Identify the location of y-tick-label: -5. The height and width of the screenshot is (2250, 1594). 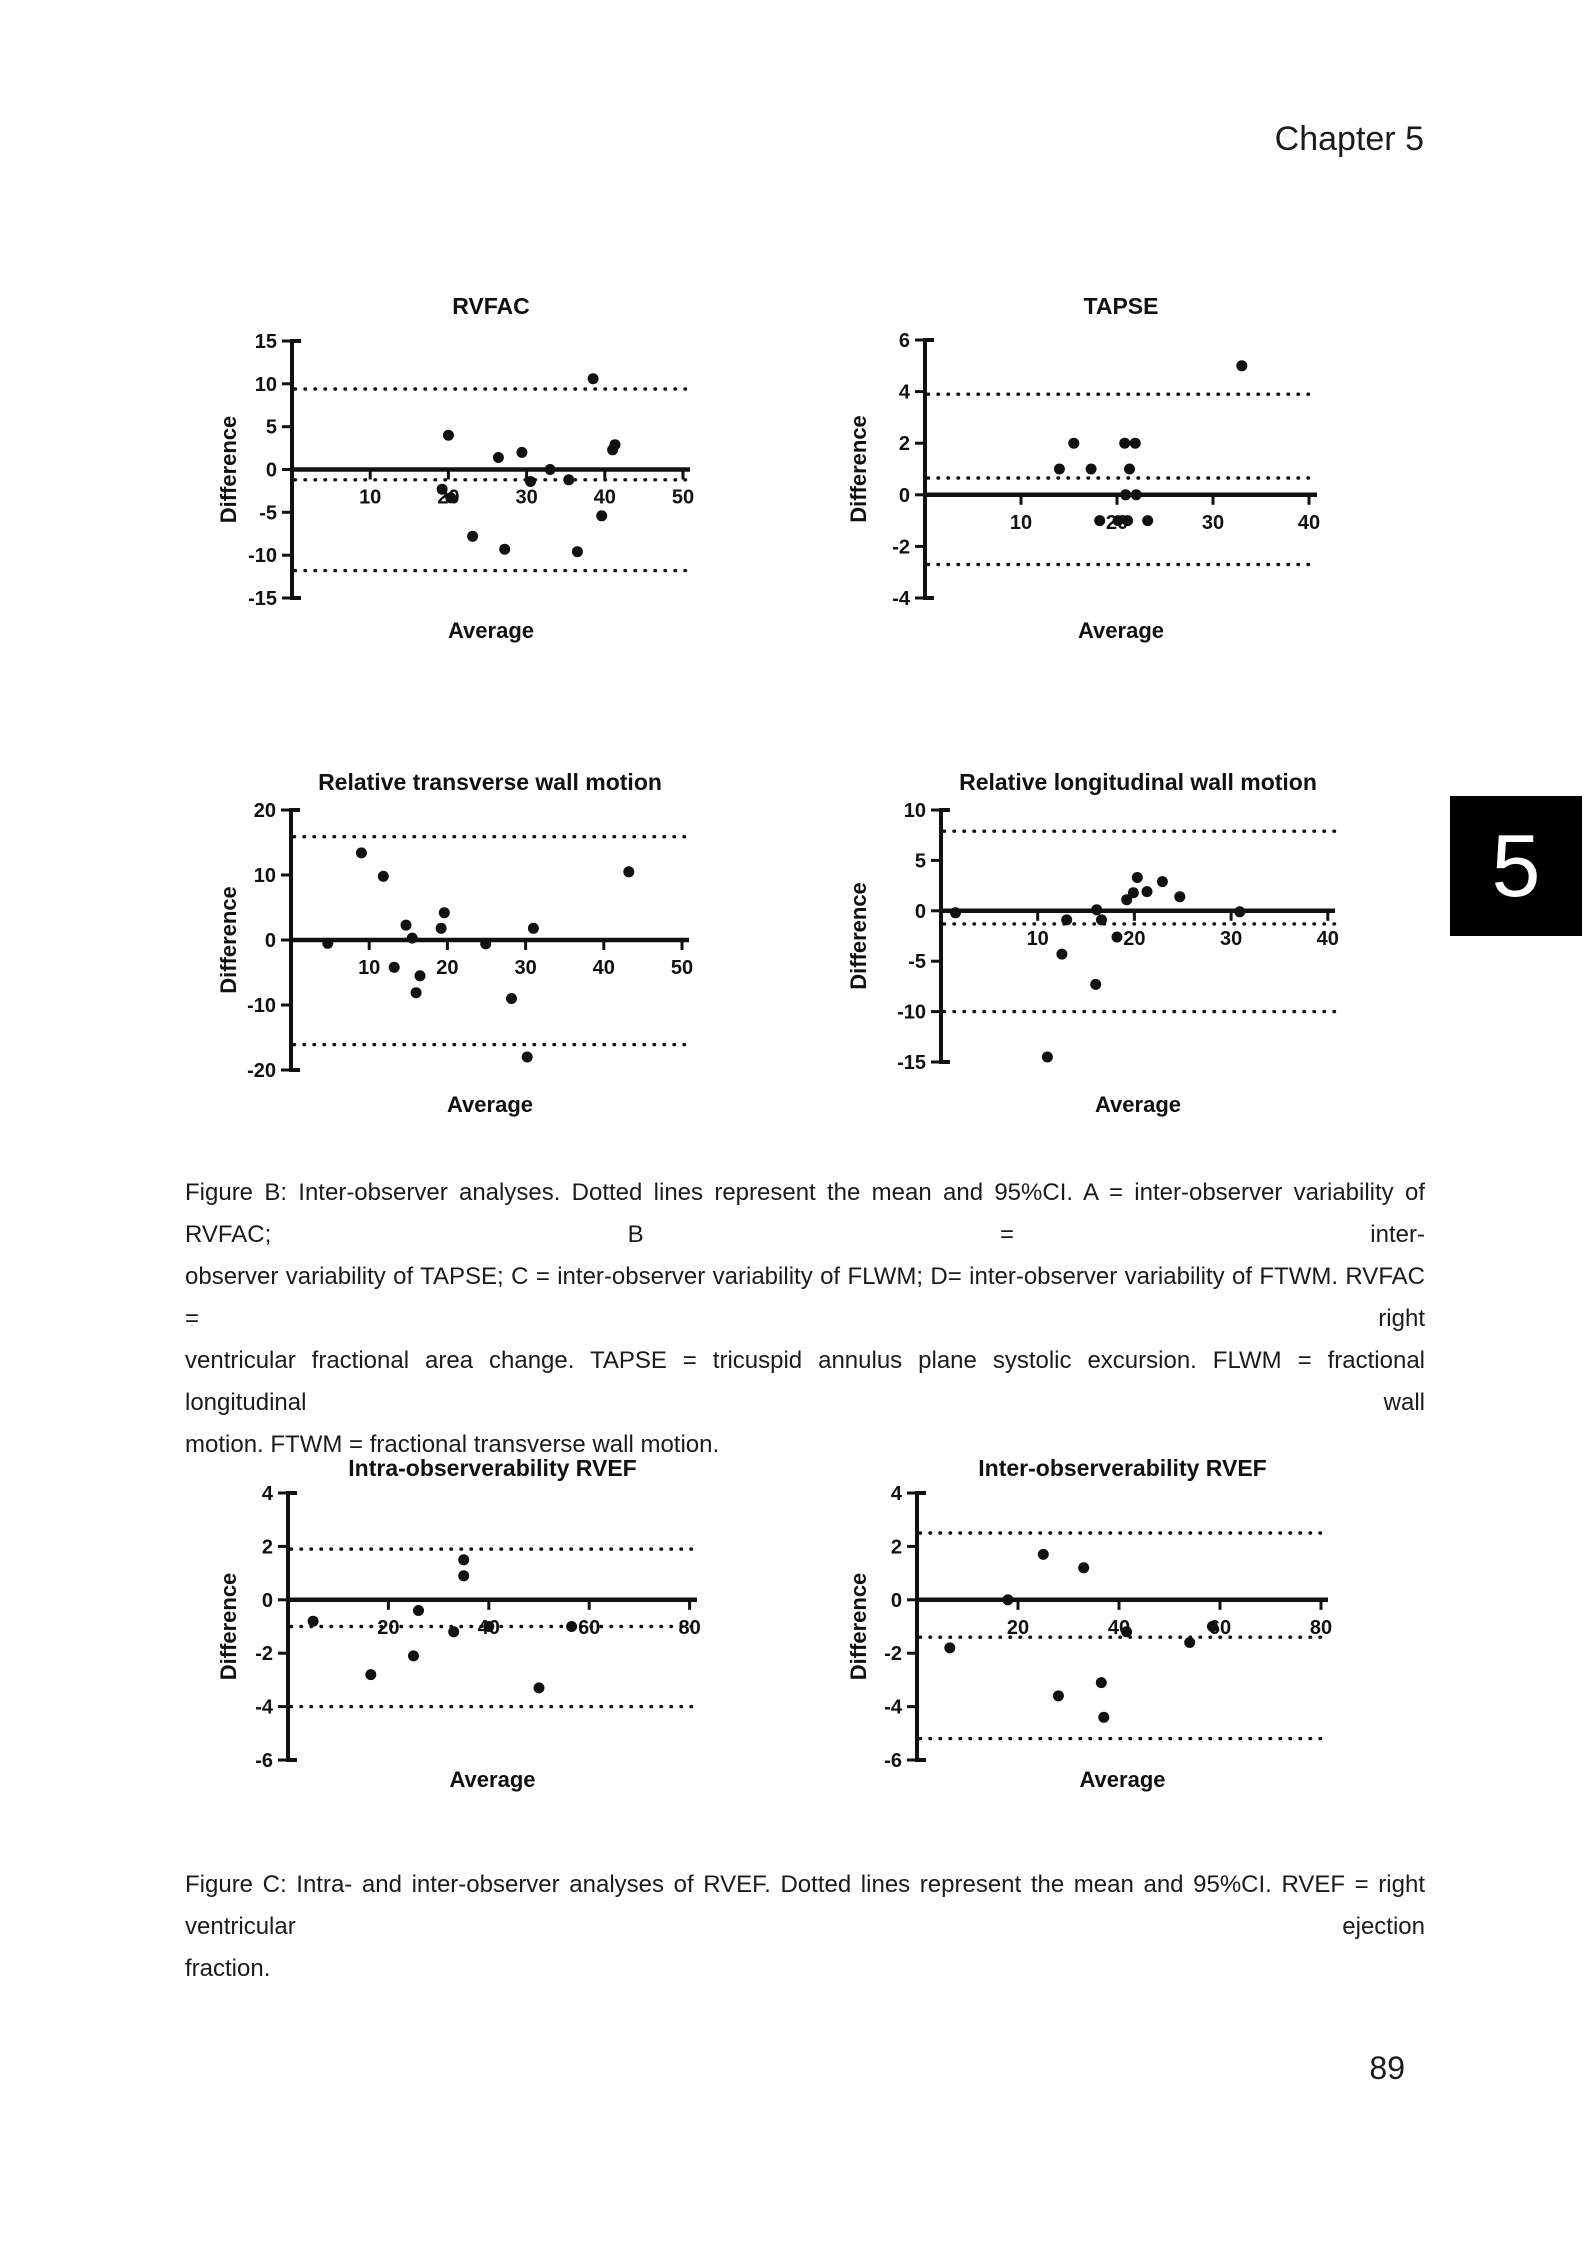
(268, 513).